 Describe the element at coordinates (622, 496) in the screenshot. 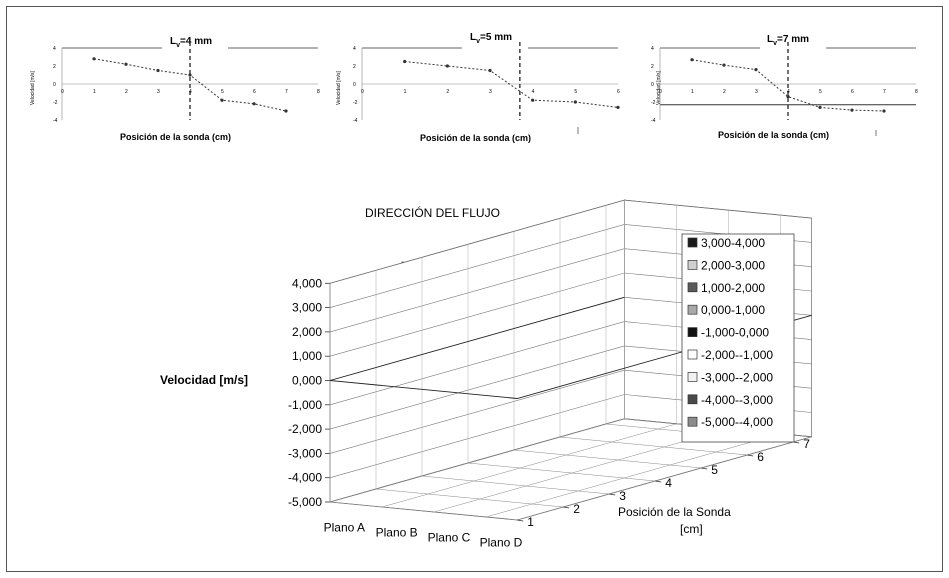

I see `position-label: 3` at that location.